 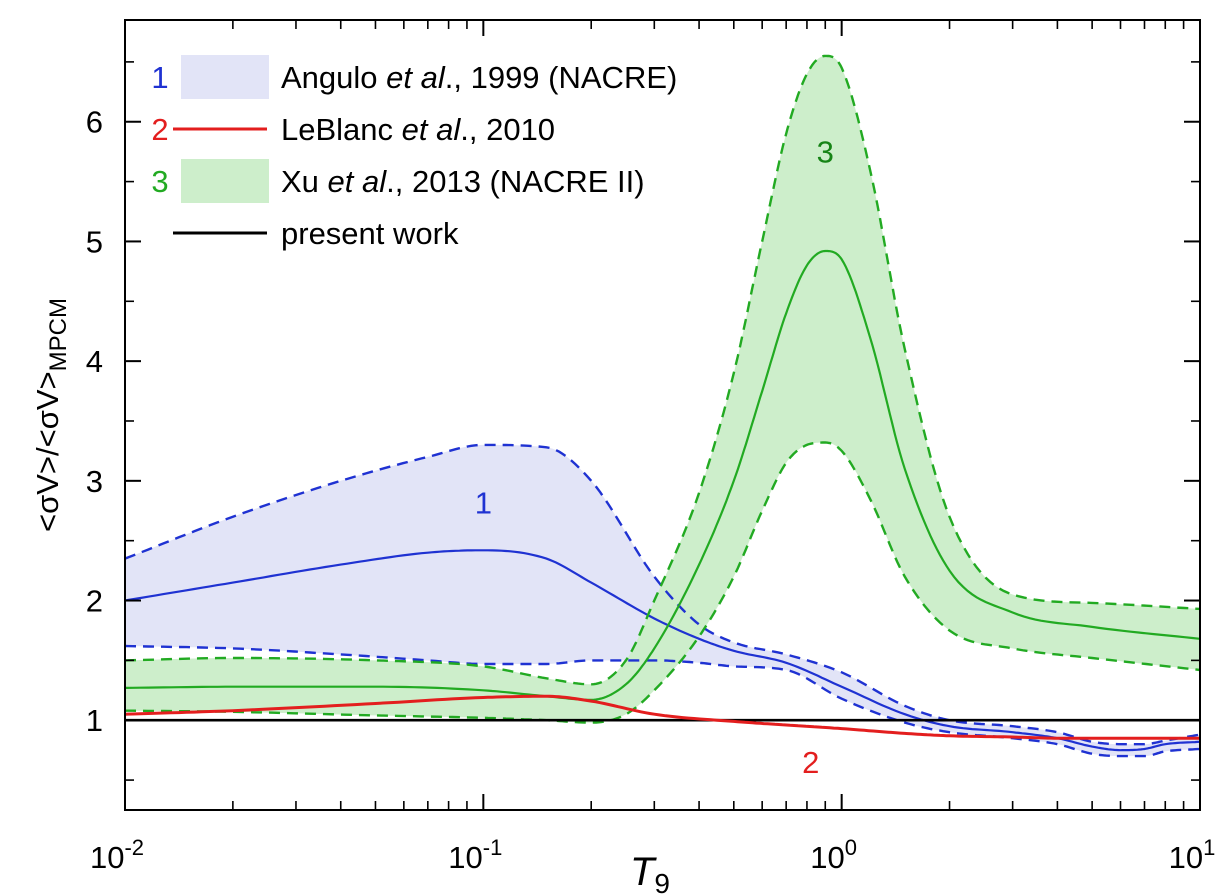 I want to click on curve-label: 2, so click(x=810, y=762).